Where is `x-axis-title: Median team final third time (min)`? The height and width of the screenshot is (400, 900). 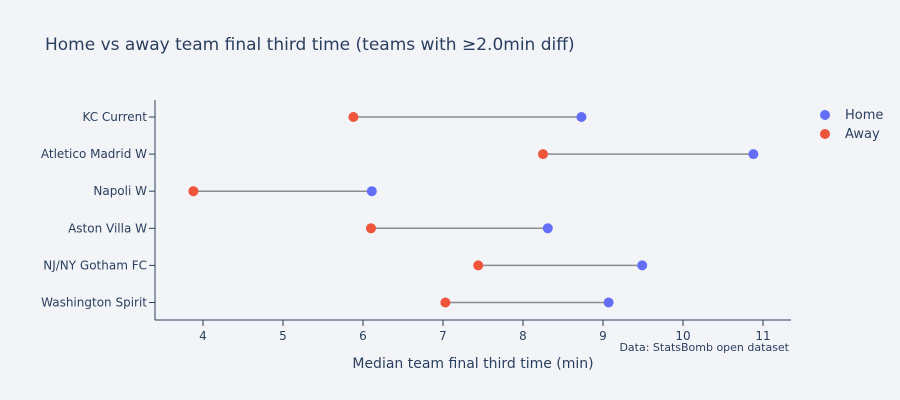 x-axis-title: Median team final third time (min) is located at coordinates (472, 364).